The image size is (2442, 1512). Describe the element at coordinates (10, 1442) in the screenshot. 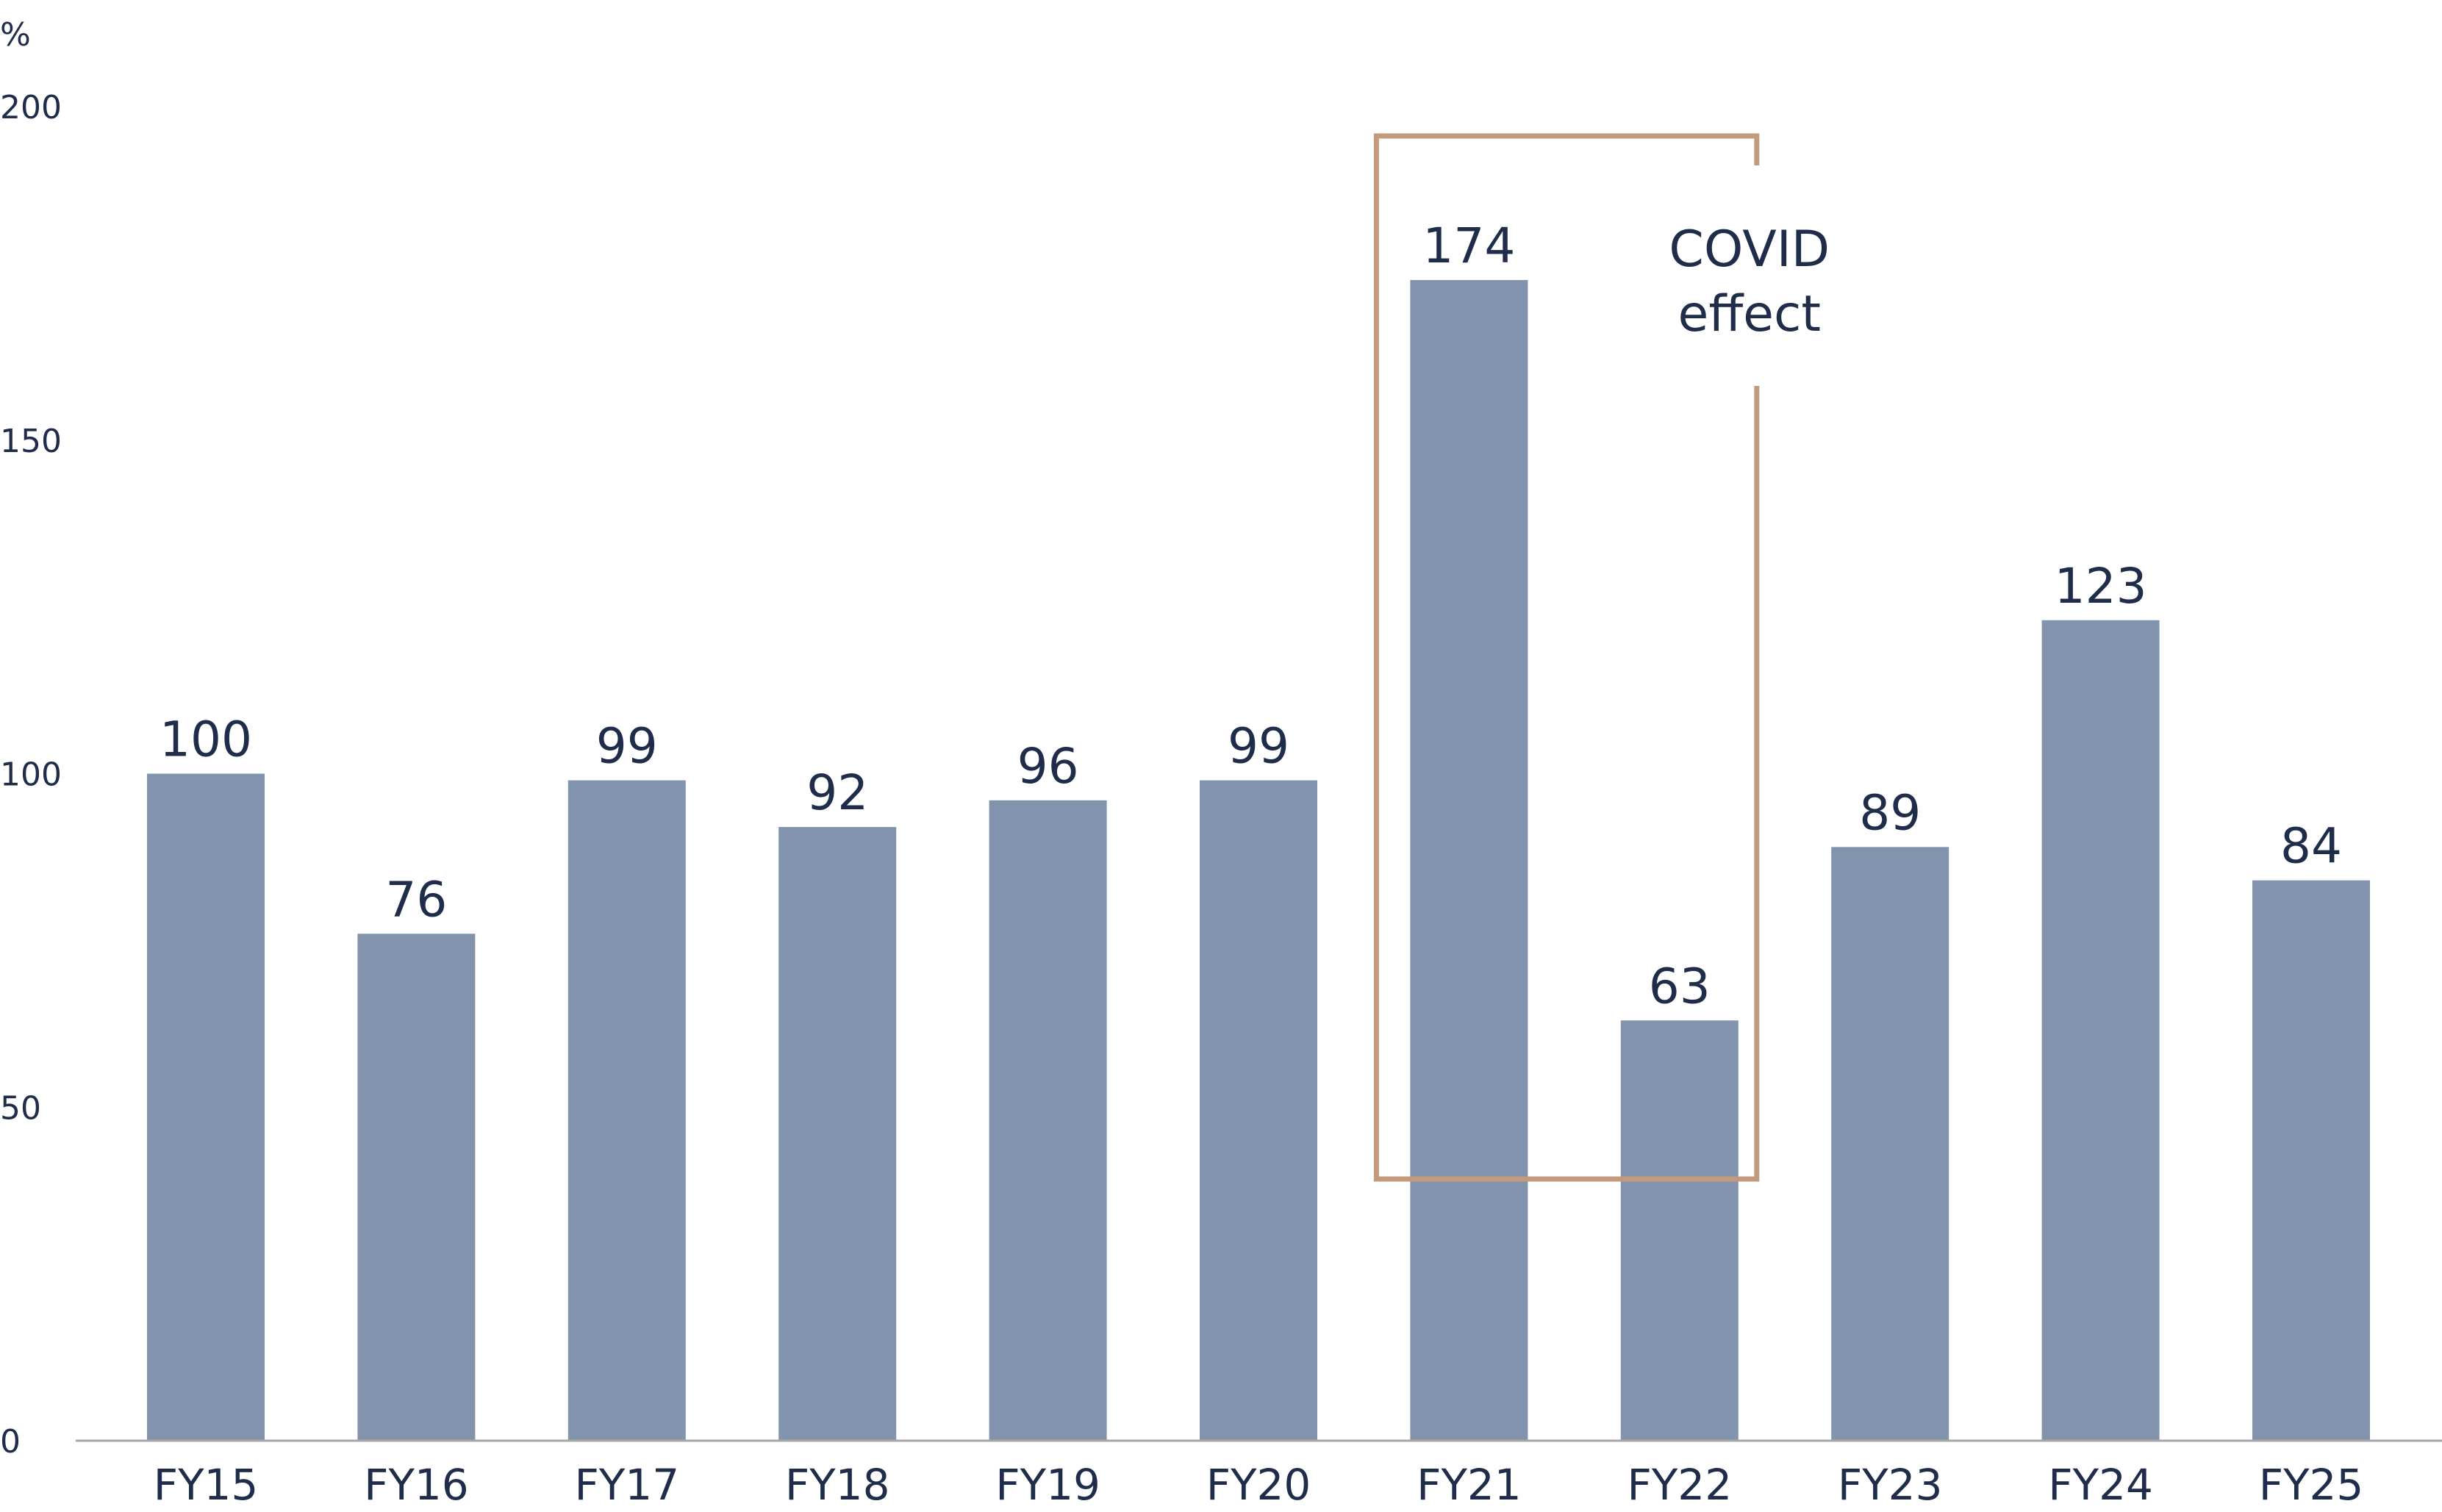

I see `y-tick-label: 0` at that location.